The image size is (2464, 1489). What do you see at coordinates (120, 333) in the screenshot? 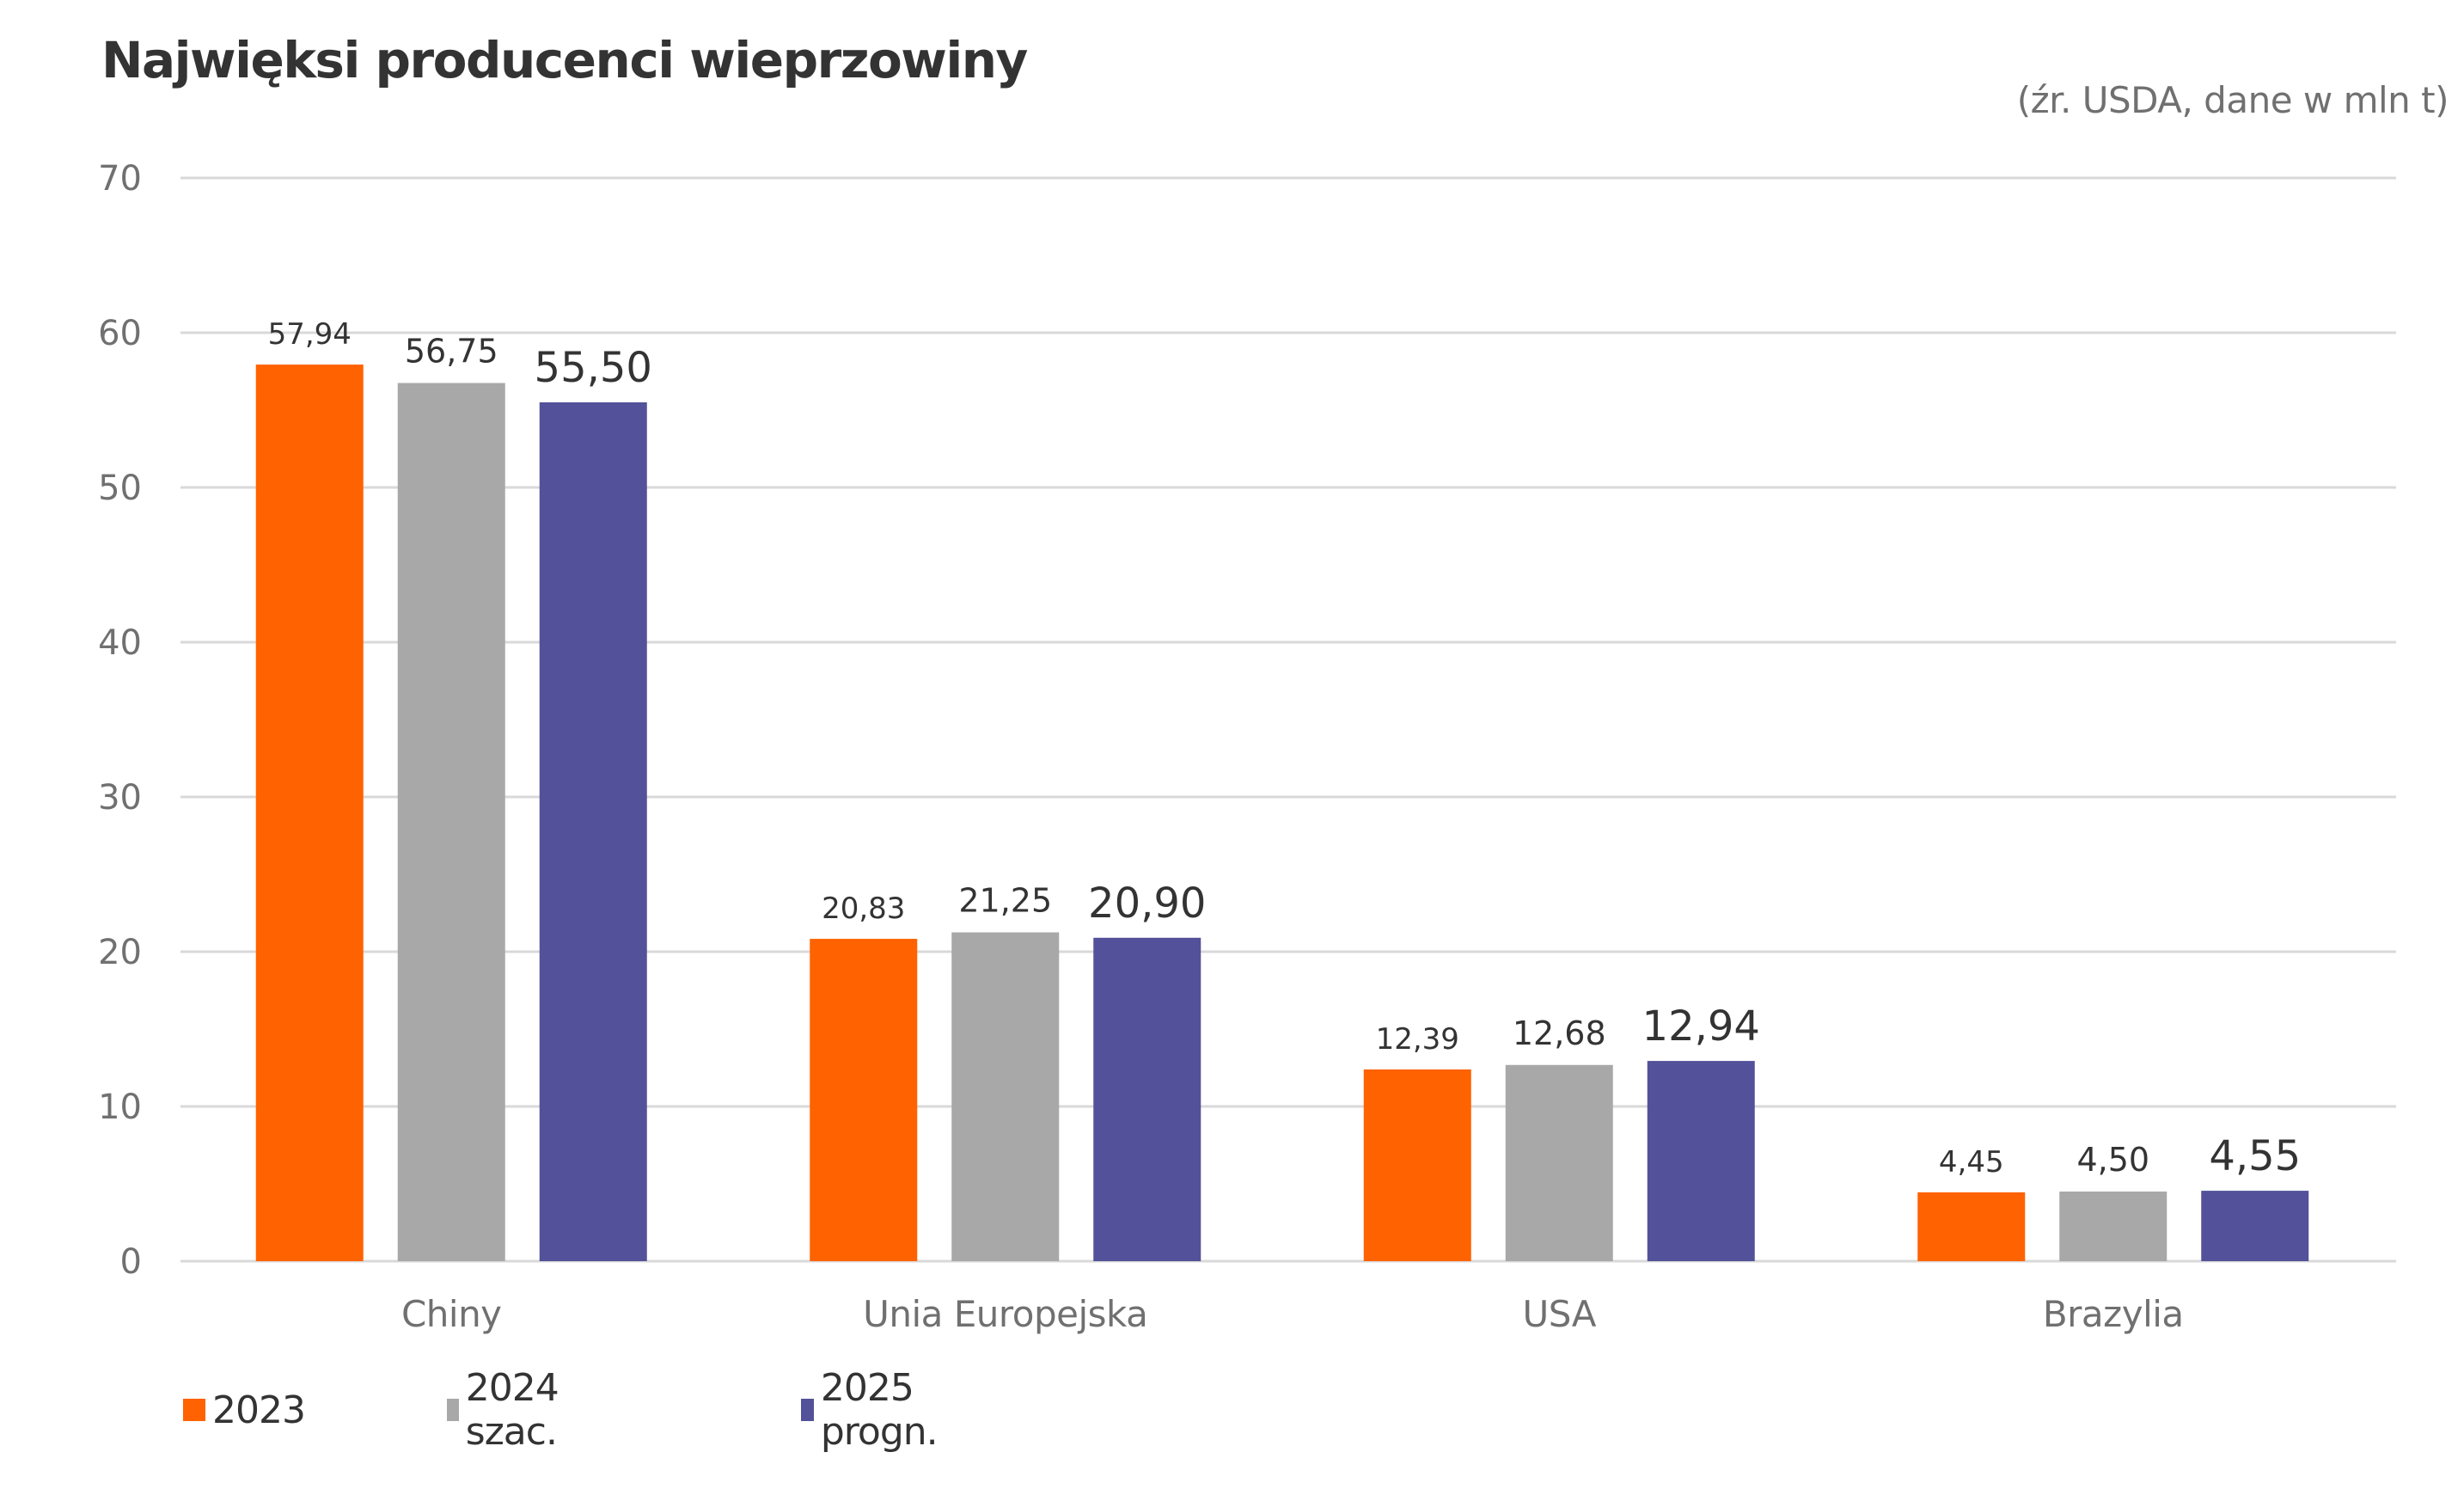
I see `y-tick-label: 60` at bounding box center [120, 333].